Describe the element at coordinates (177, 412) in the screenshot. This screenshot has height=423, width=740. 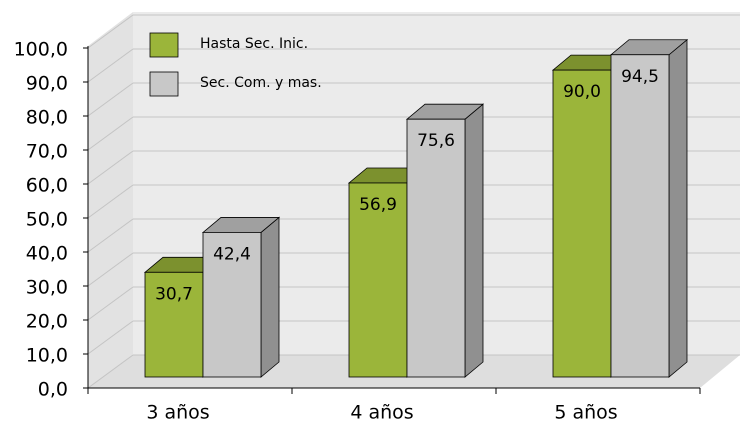
I see `x-tick-label: 3 años` at that location.